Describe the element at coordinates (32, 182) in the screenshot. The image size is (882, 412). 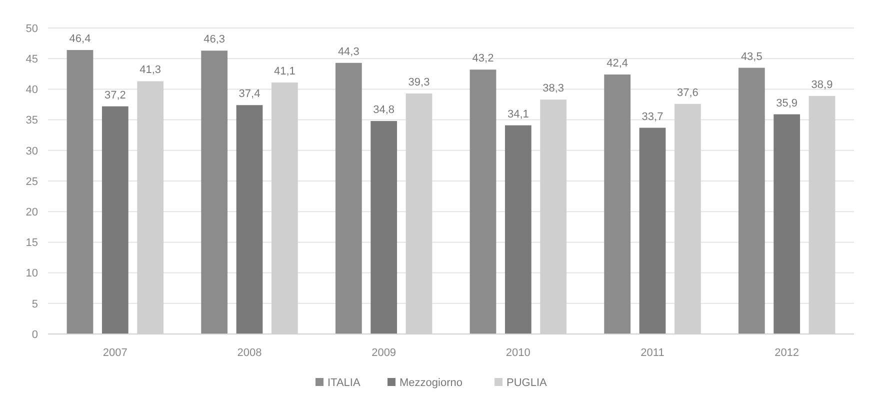
I see `y-tick-label: 25` at that location.